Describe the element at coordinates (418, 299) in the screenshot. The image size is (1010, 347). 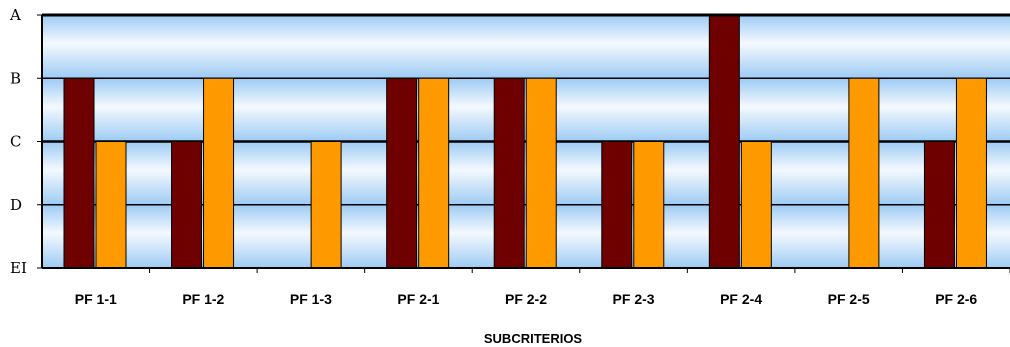
I see `x-tick-label: PF 2-1` at that location.